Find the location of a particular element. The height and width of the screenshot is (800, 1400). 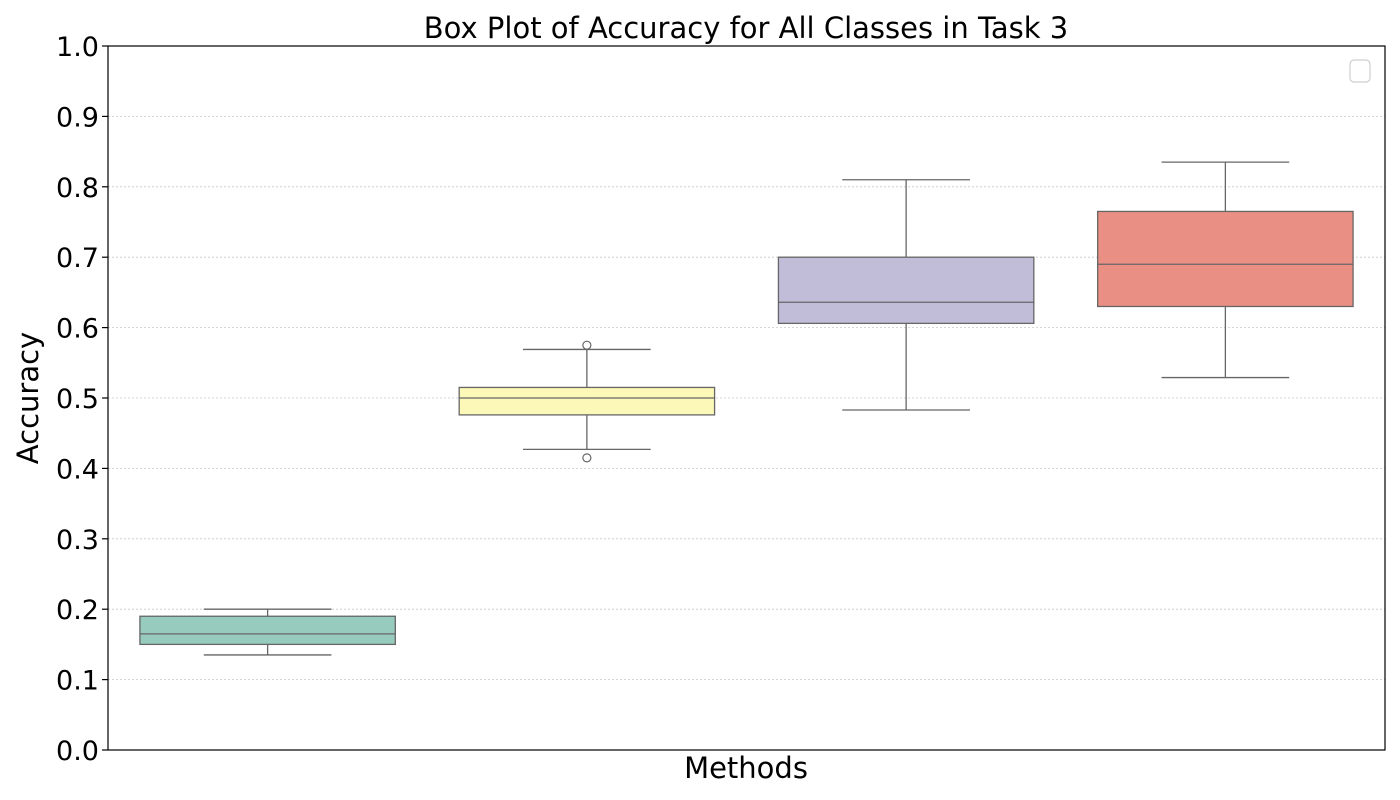

legend-box is located at coordinates (1360, 71).